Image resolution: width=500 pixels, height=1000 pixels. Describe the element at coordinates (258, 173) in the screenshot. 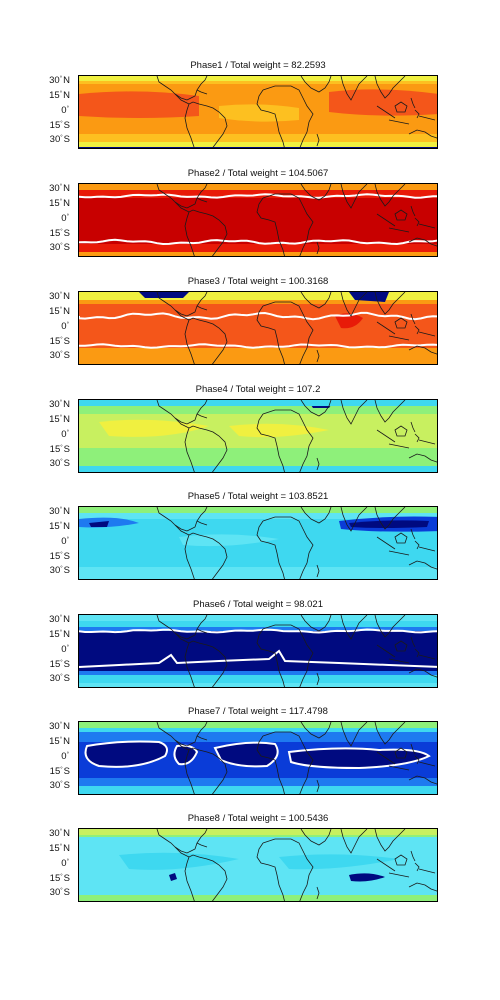

I see `panel-title: Phase2 / Total weight = 104.5067` at that location.